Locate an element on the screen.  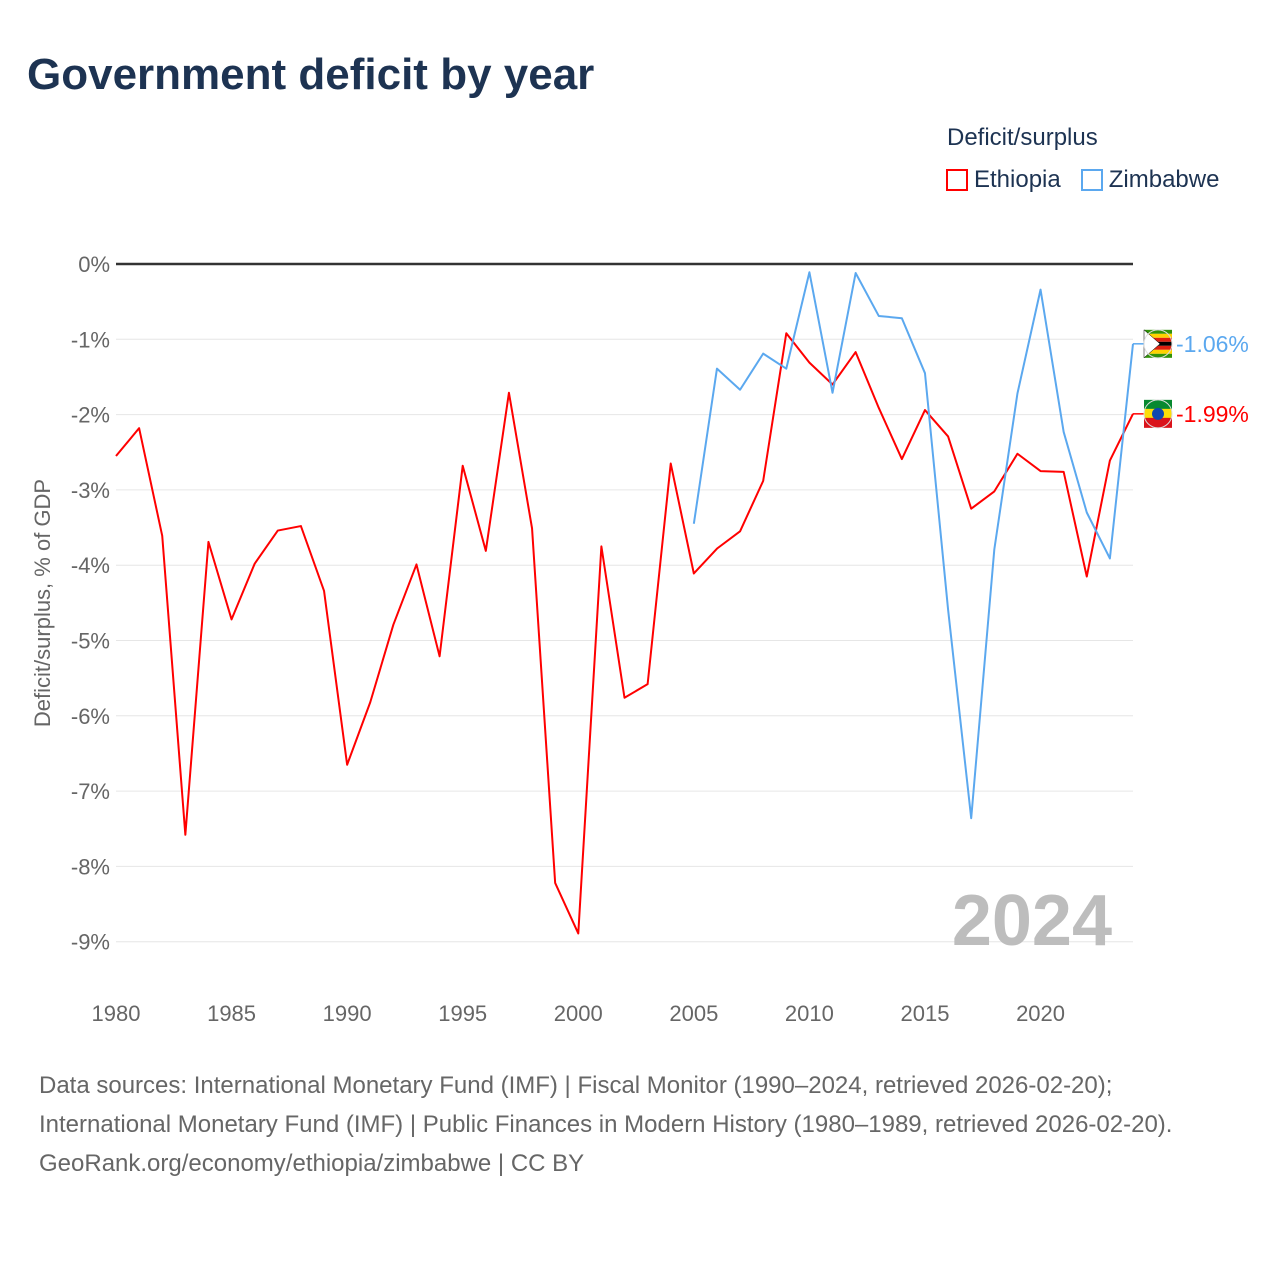
legend: Ethiopia Zimbabwe is located at coordinates (1082, 180).